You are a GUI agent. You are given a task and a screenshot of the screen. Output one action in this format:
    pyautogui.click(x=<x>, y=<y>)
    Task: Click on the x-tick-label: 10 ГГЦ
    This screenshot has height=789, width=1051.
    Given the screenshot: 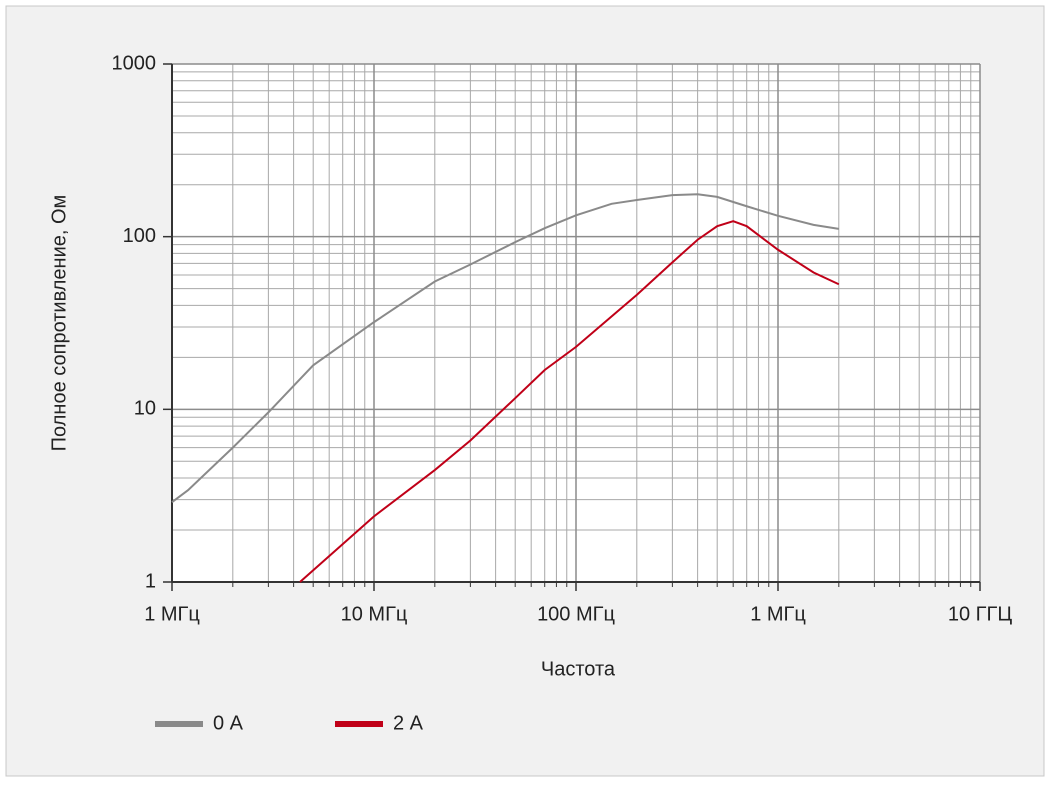 What is the action you would take?
    pyautogui.click(x=980, y=614)
    